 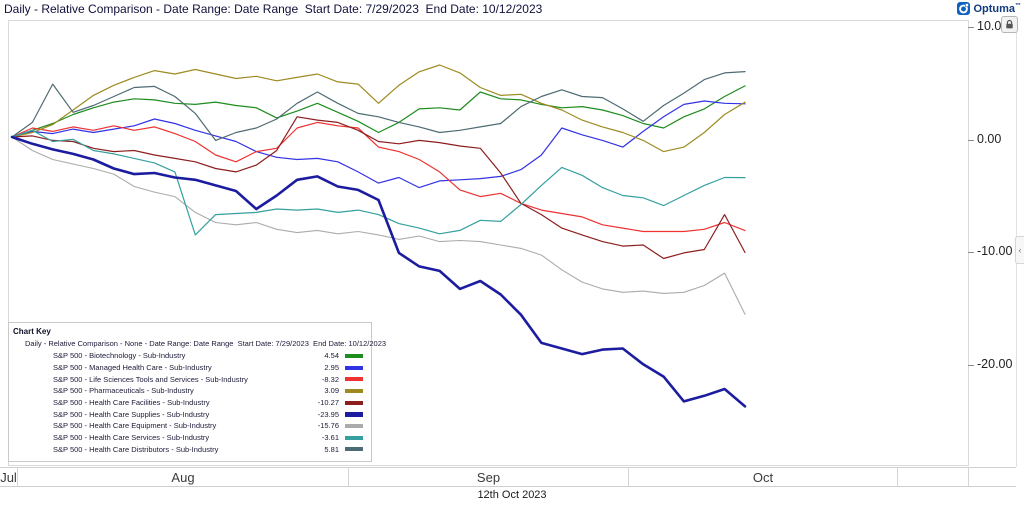 I want to click on x-axis-band: Jul Aug Sep Oct, so click(x=508, y=477).